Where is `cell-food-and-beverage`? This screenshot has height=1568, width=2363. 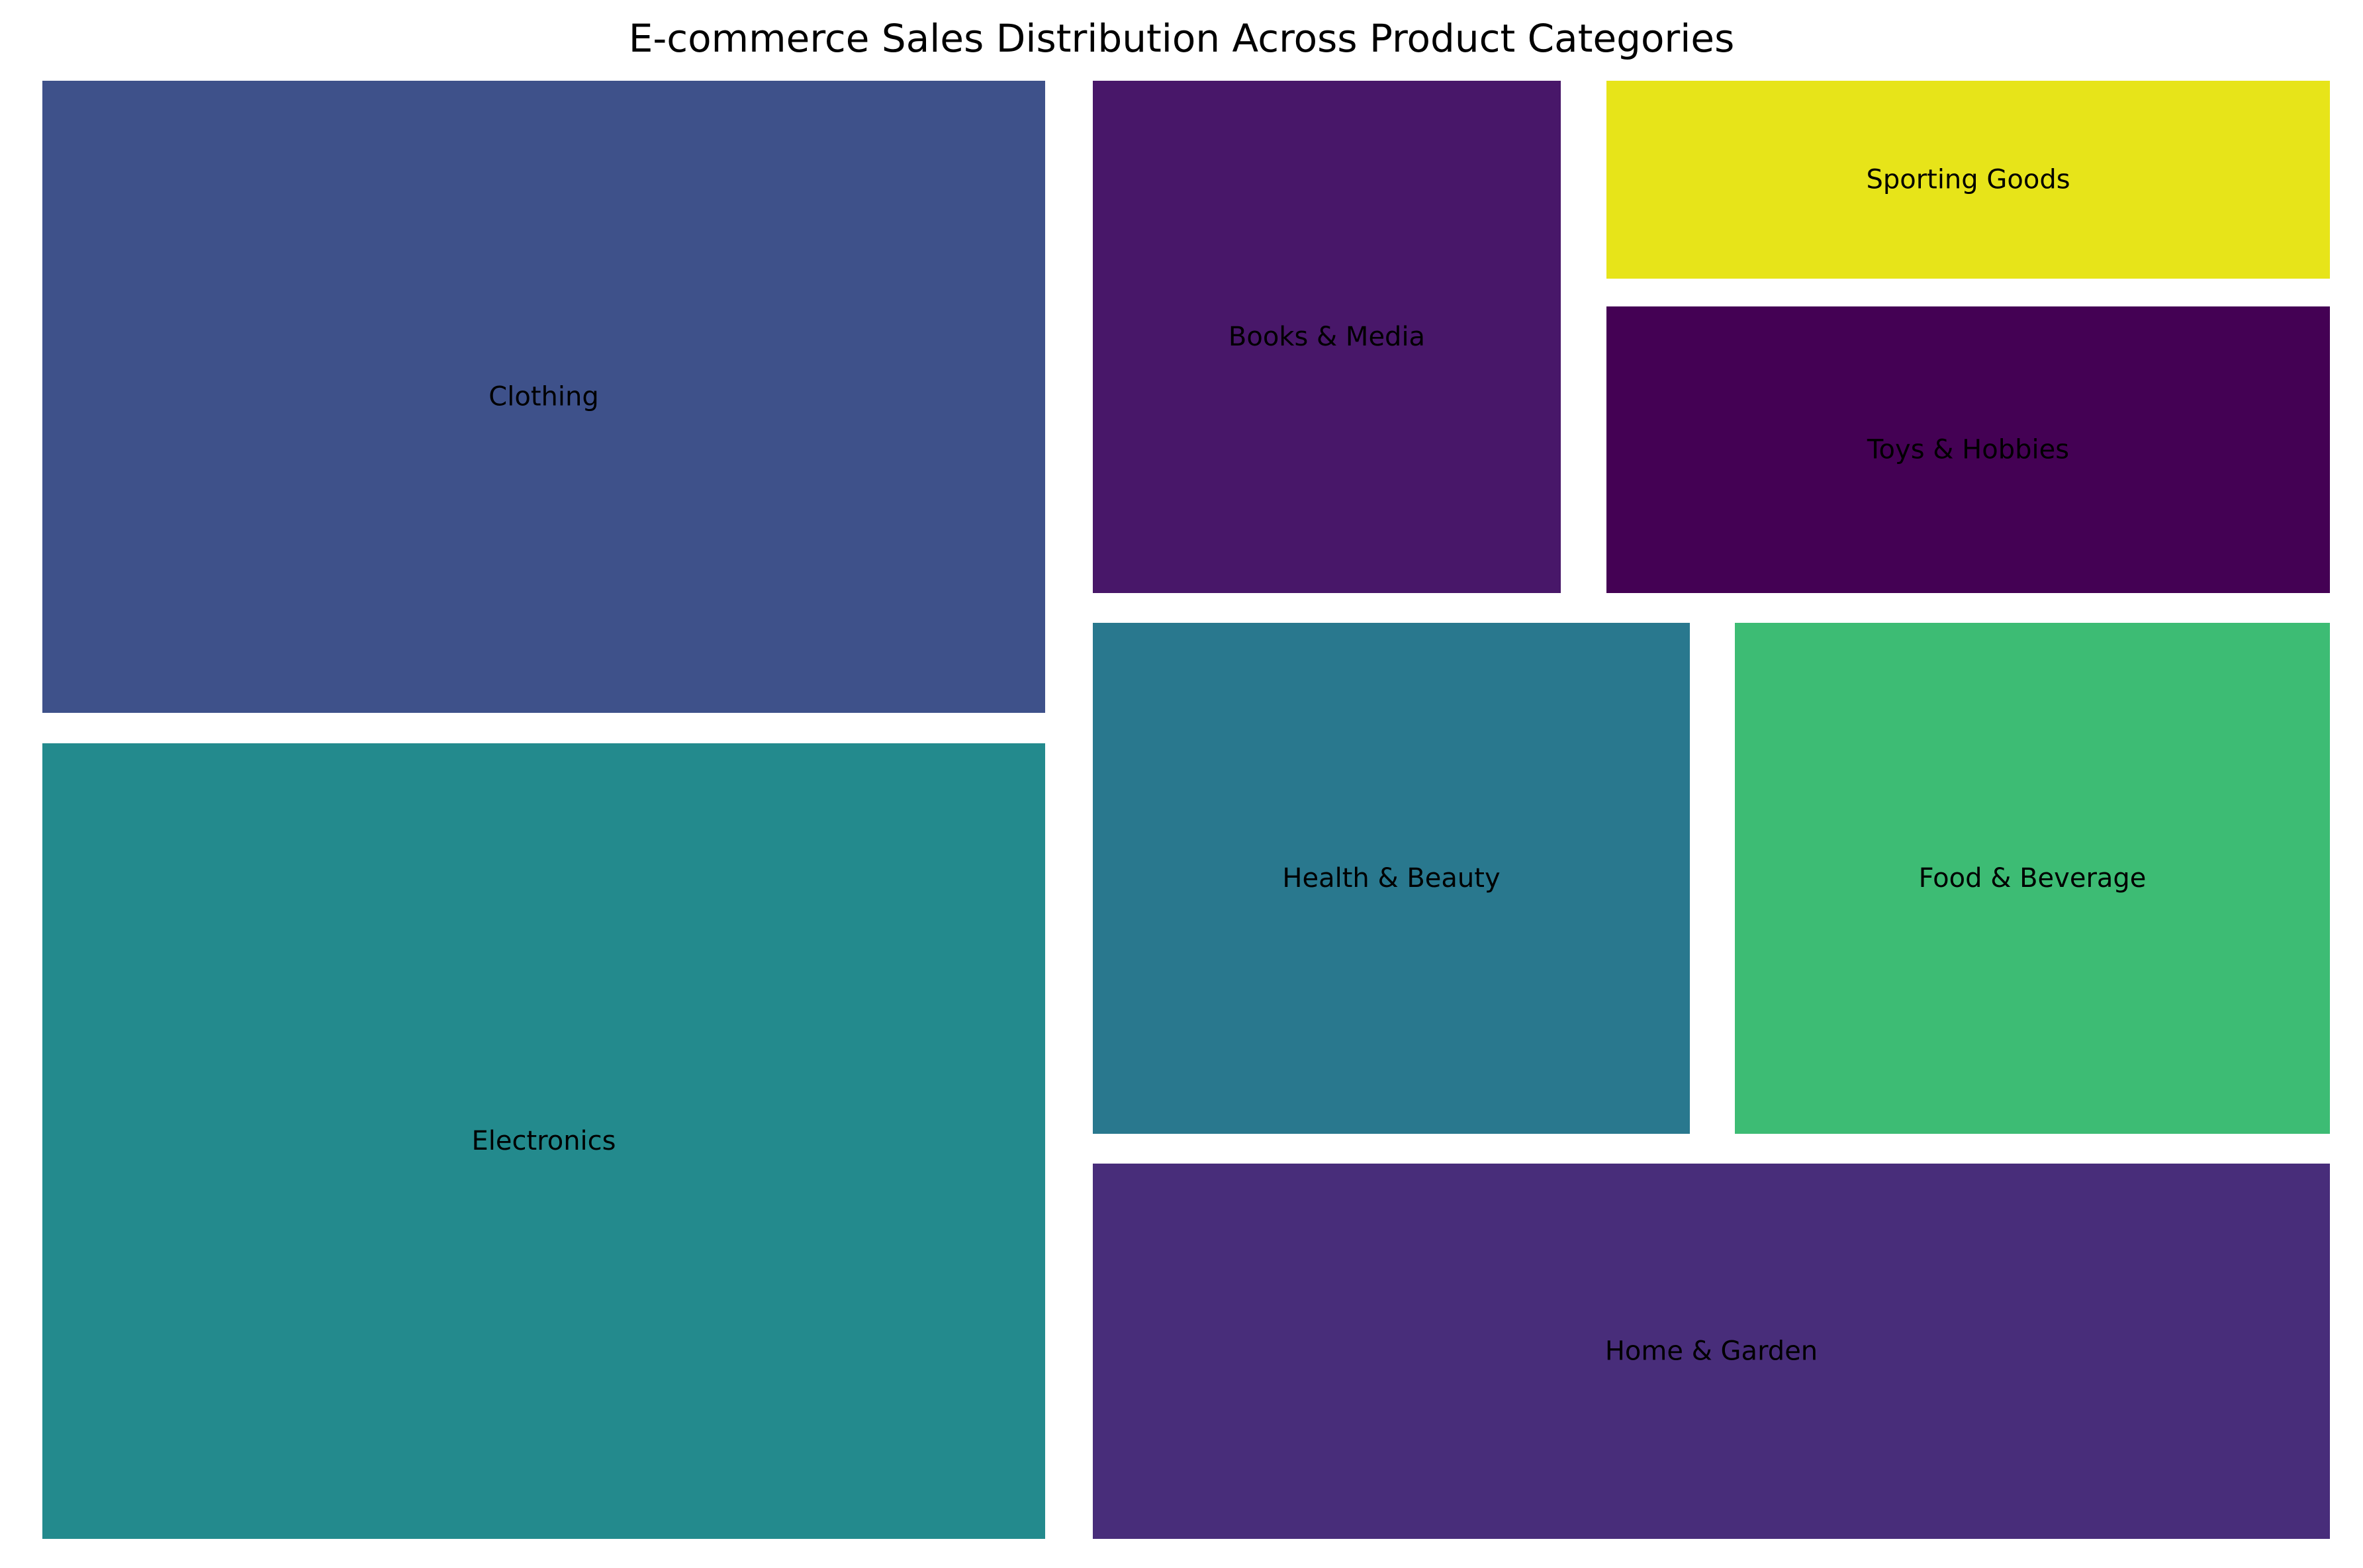 cell-food-and-beverage is located at coordinates (2032, 878).